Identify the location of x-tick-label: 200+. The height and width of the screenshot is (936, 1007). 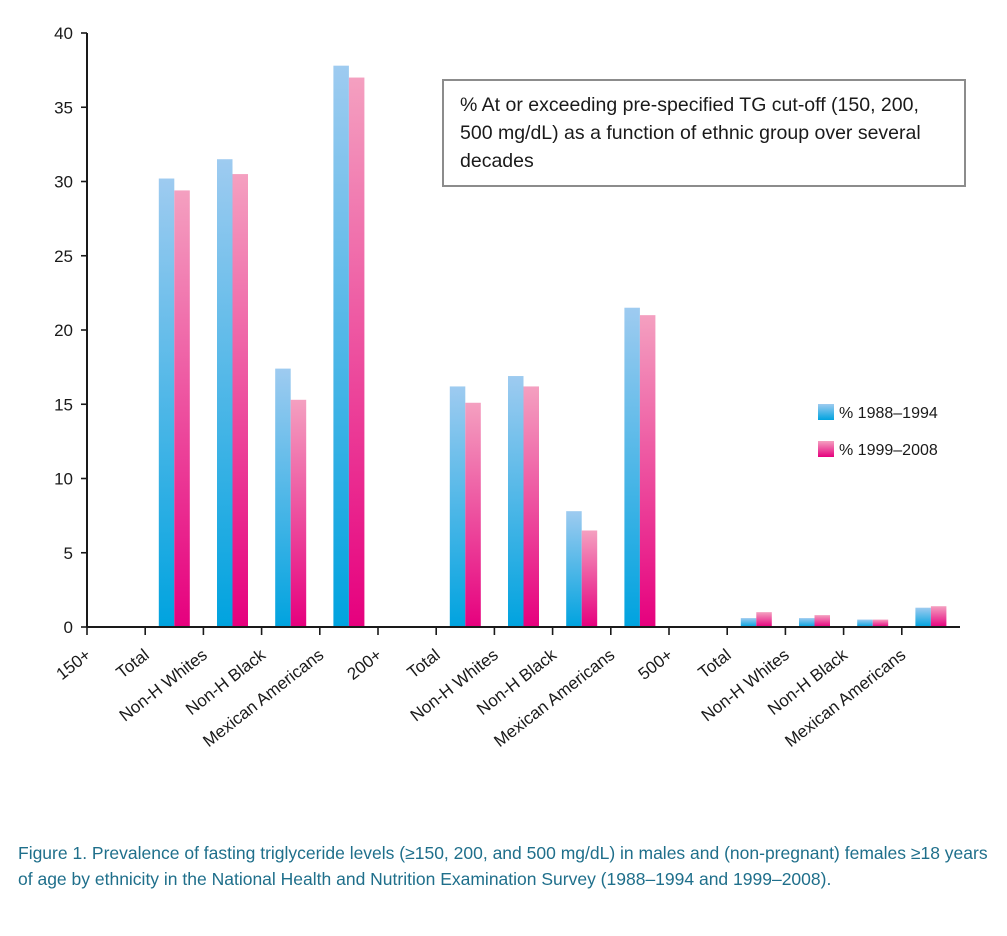
(365, 664).